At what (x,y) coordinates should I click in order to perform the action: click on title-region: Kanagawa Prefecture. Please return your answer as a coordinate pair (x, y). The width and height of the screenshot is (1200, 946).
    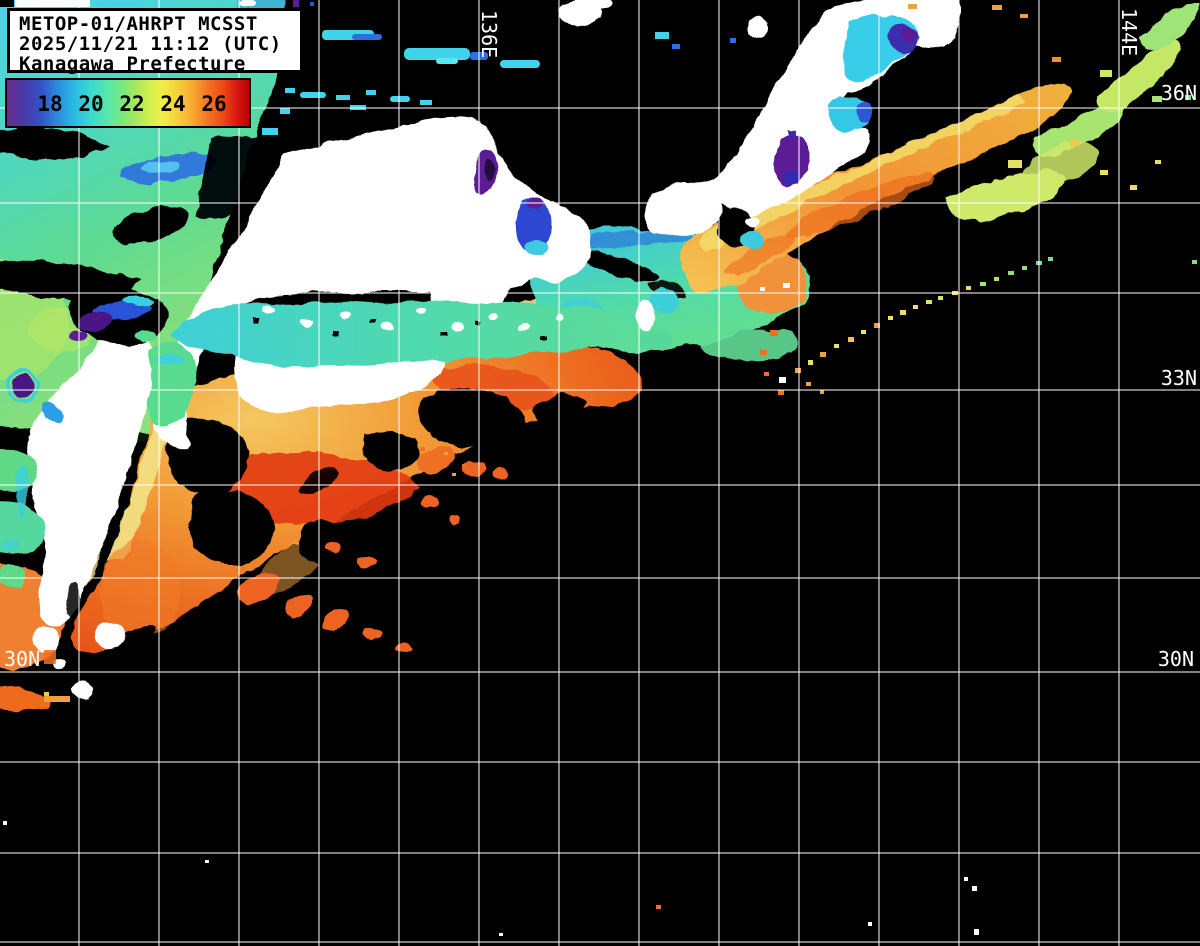
    Looking at the image, I should click on (132, 64).